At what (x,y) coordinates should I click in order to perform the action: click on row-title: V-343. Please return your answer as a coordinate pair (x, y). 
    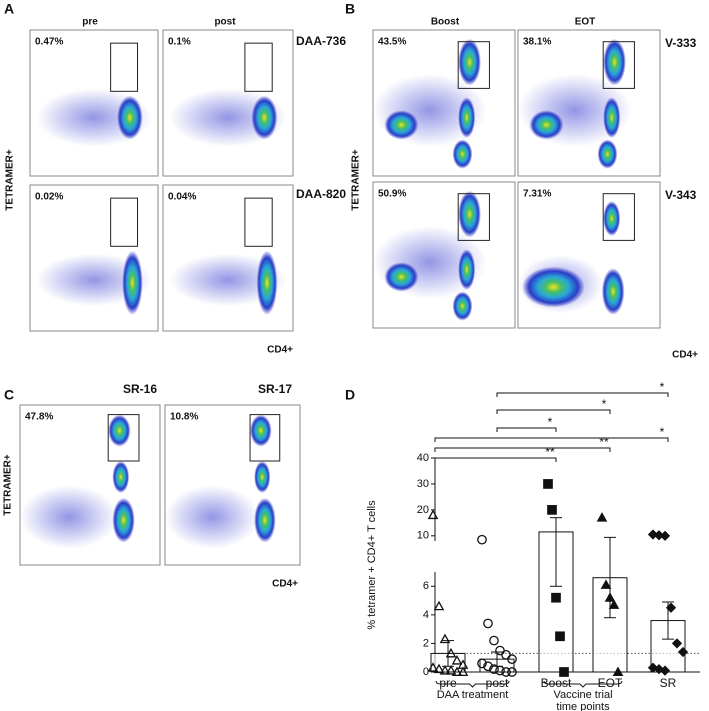
    Looking at the image, I should click on (681, 195).